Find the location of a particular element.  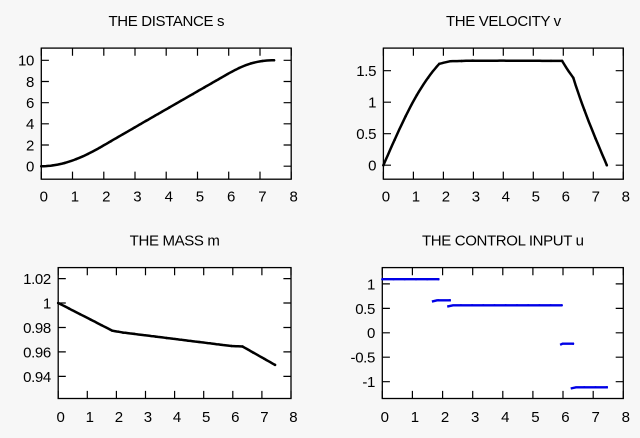

svg-text: THE DISTANCE s is located at coordinates (166, 21).